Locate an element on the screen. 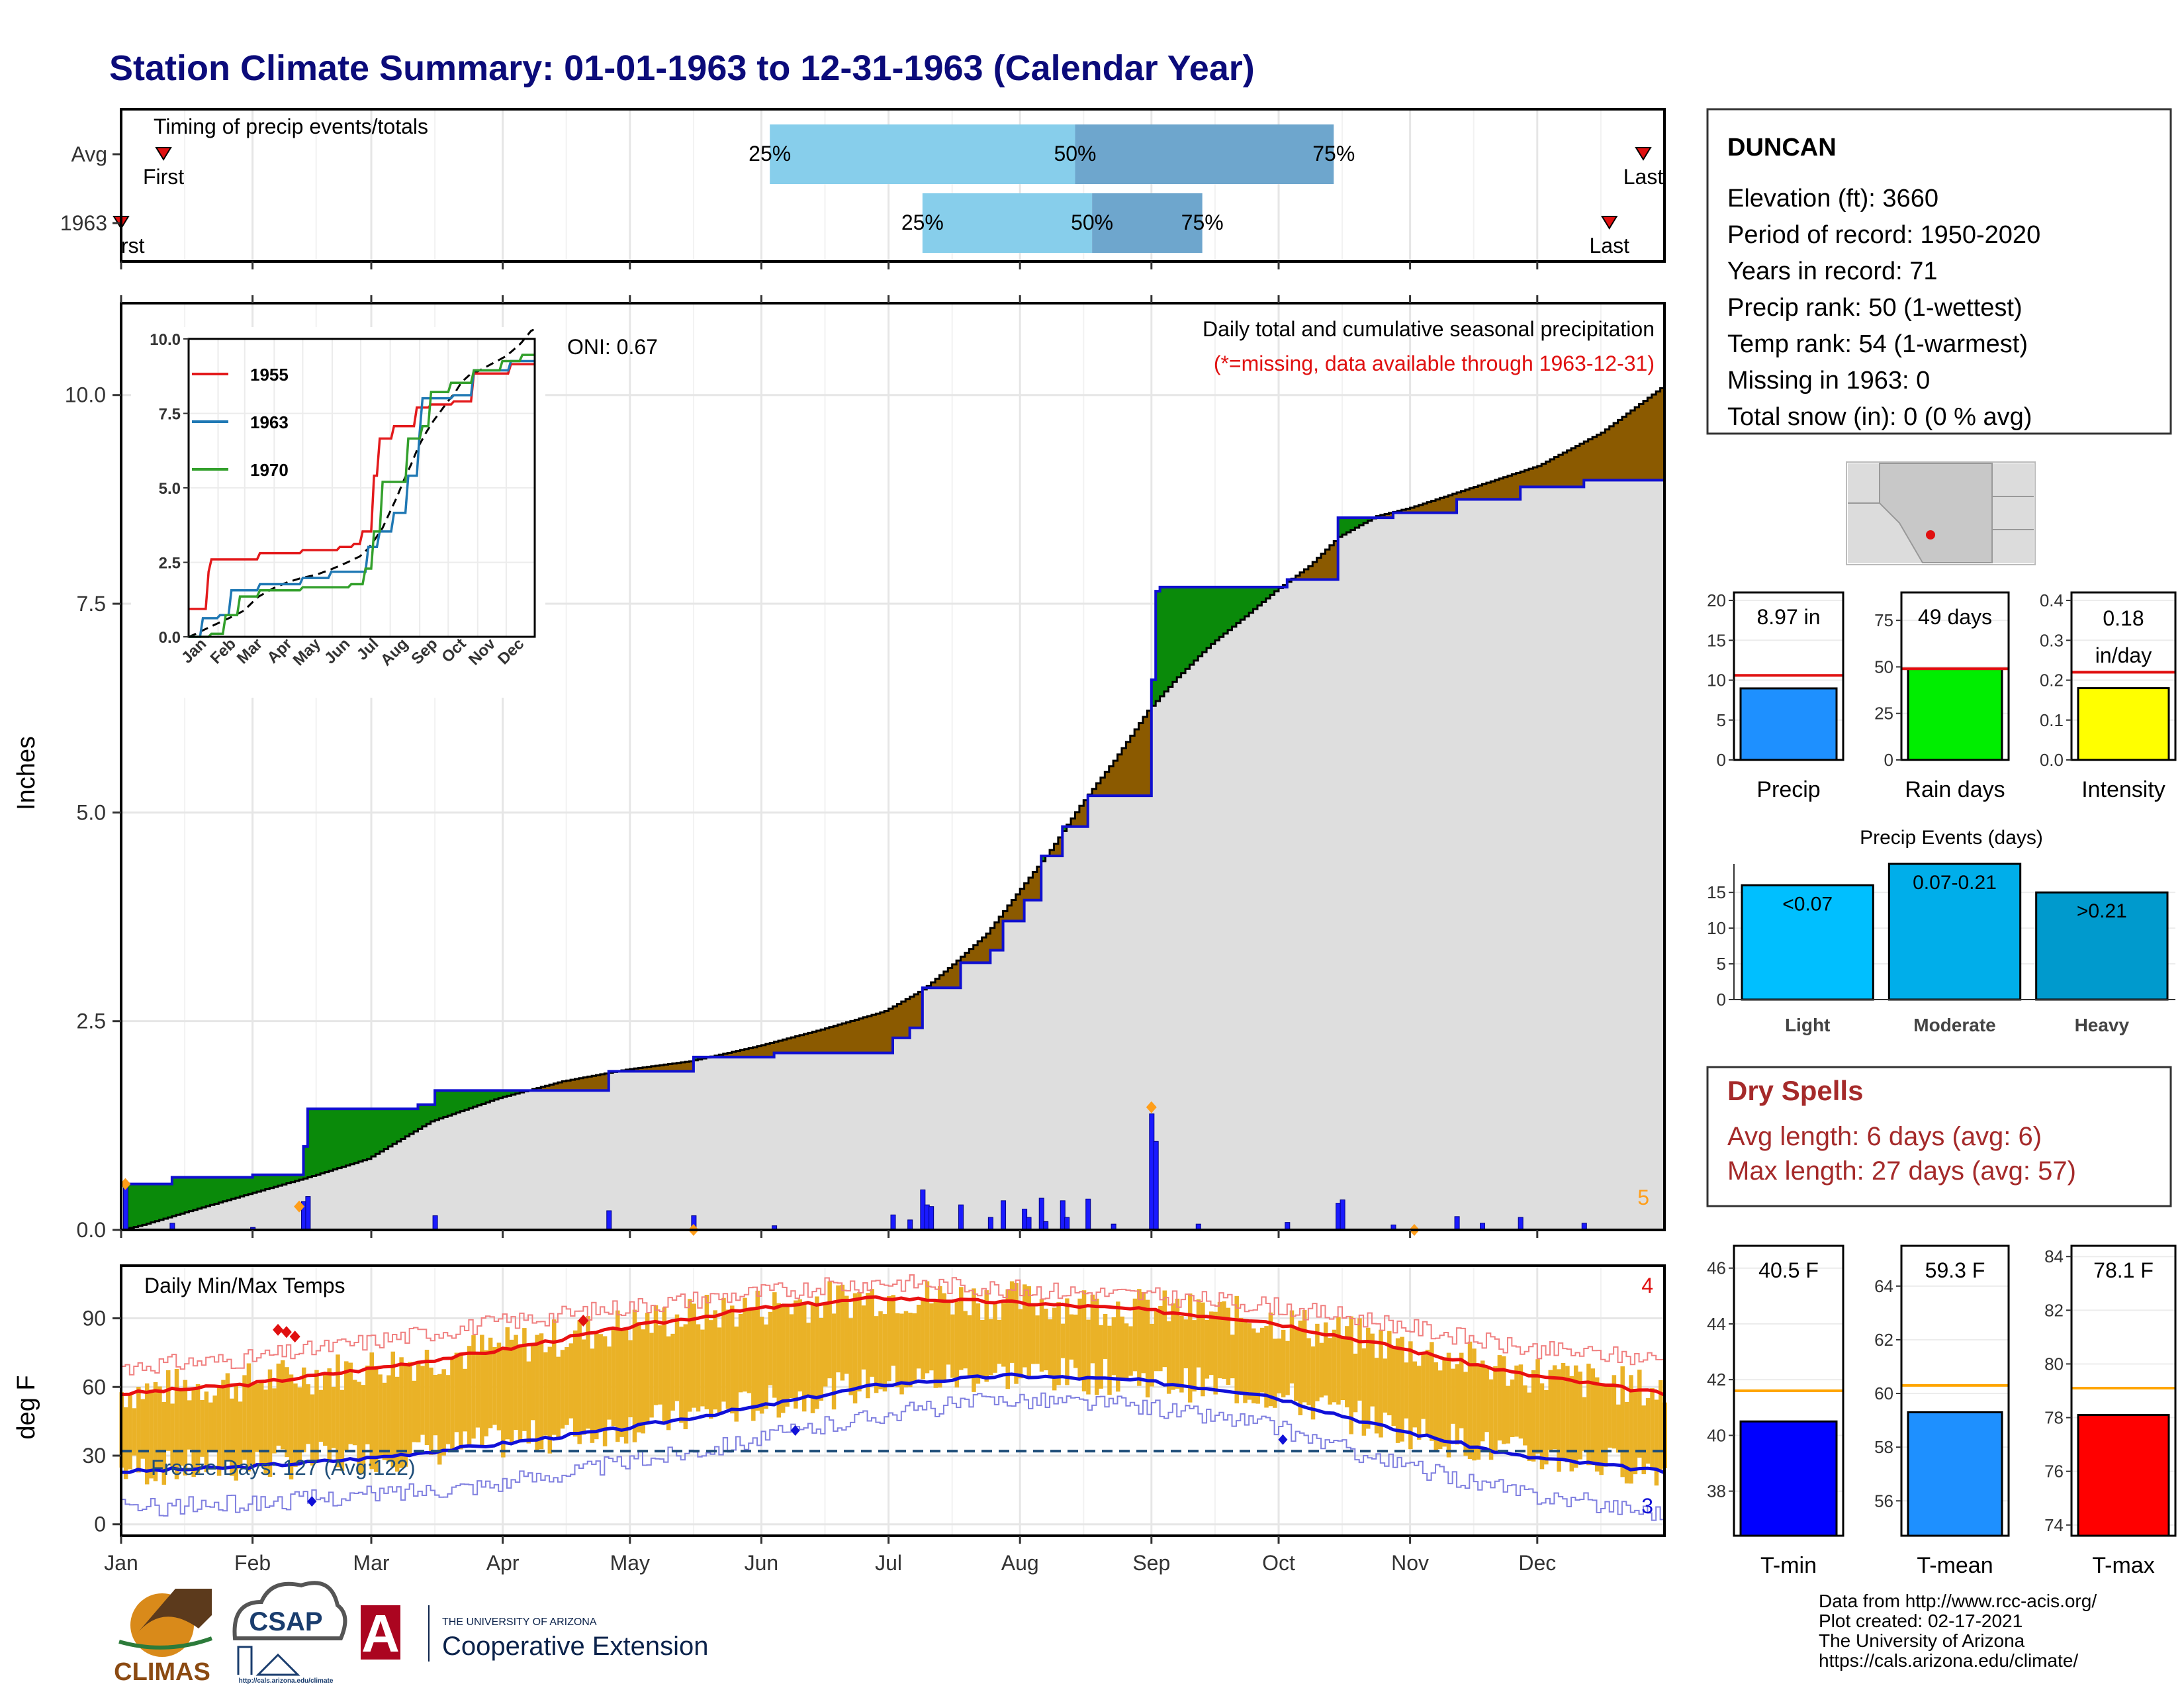 Image resolution: width=2184 pixels, height=1688 pixels. plot-border is located at coordinates (2123, 676).